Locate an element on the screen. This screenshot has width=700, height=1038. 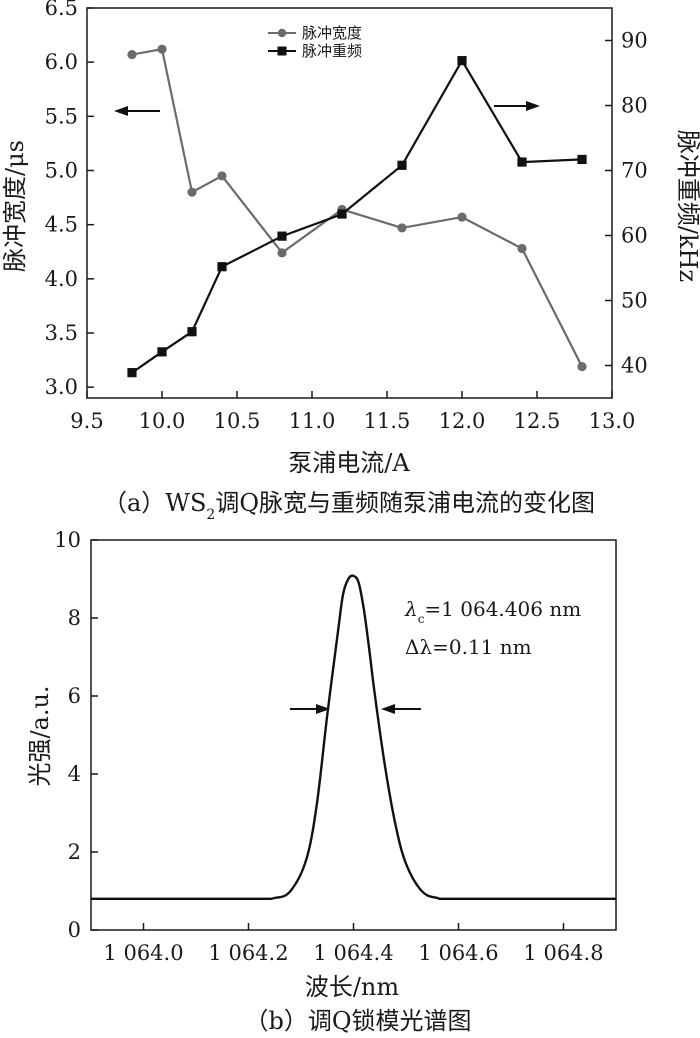
legend-label-rep-rate: 脉冲重频 is located at coordinates (332, 51).